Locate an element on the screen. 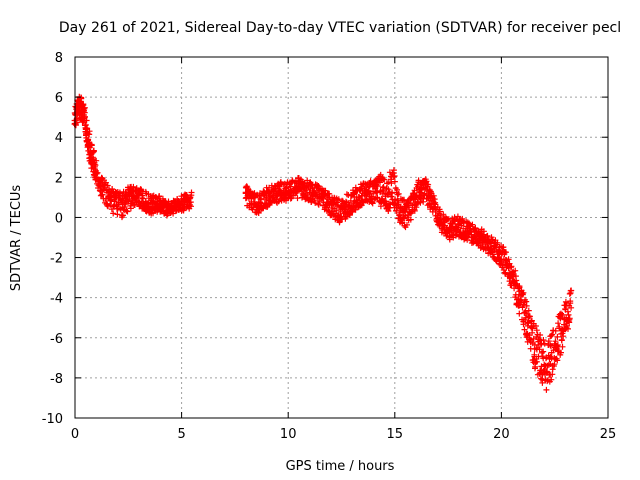 The height and width of the screenshot is (480, 640). y-tick-label: 2 is located at coordinates (59, 178).